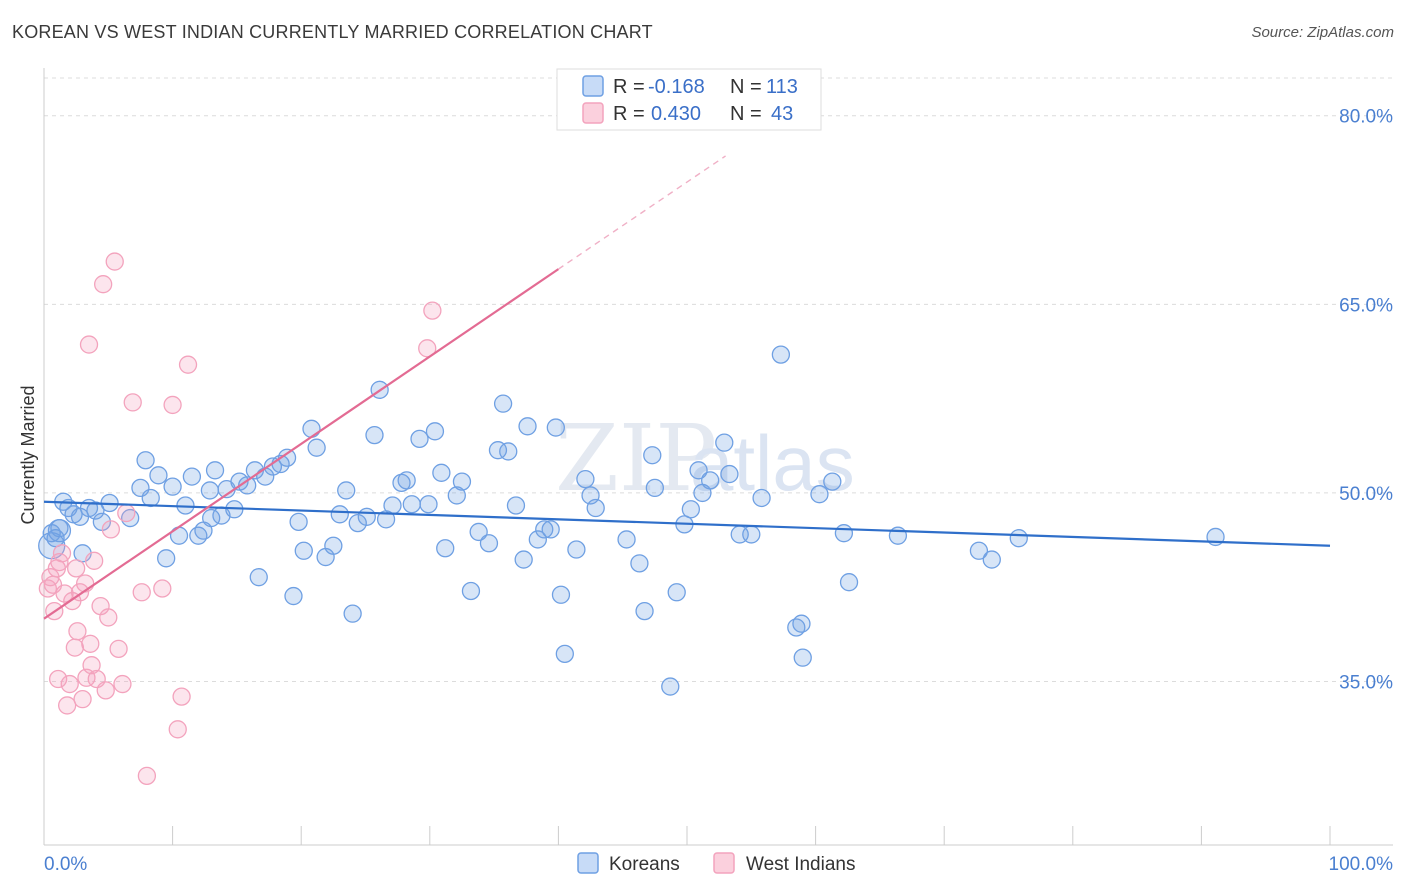 Image resolution: width=1406 pixels, height=892 pixels. Describe the element at coordinates (1322, 32) in the screenshot. I see `source-label: Source: ZipAtlas.com` at that location.